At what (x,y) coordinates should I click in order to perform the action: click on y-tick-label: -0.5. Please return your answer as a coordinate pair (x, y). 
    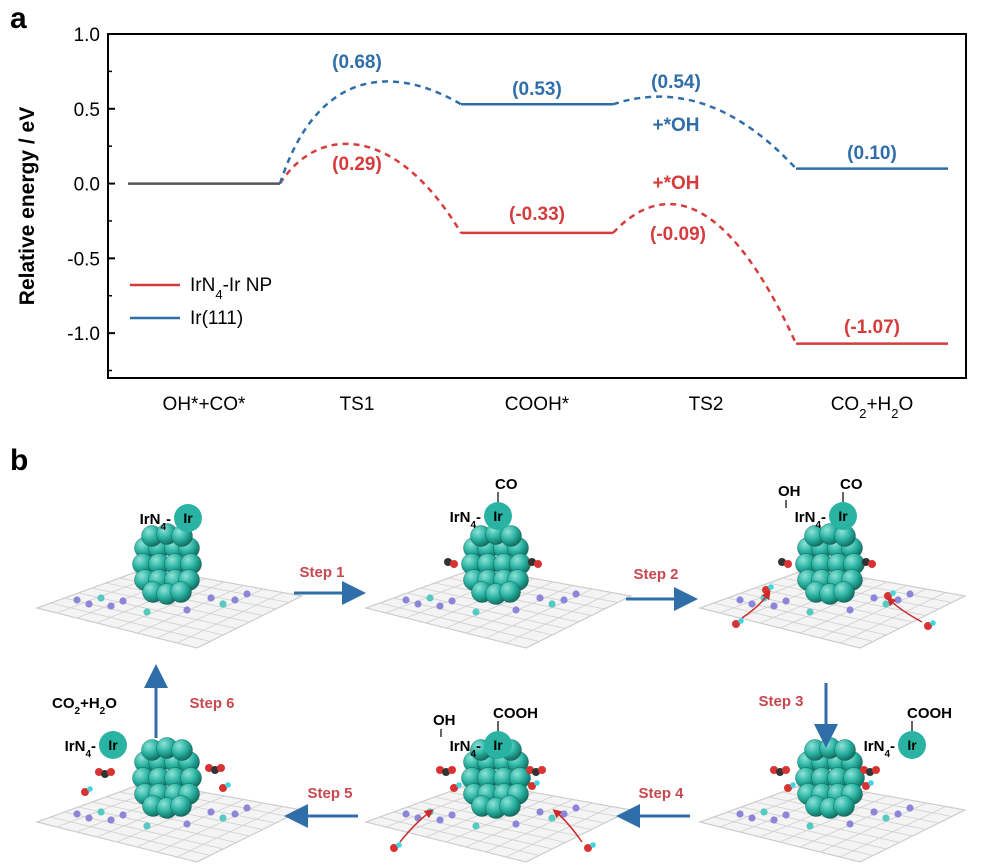
    Looking at the image, I should click on (83, 259).